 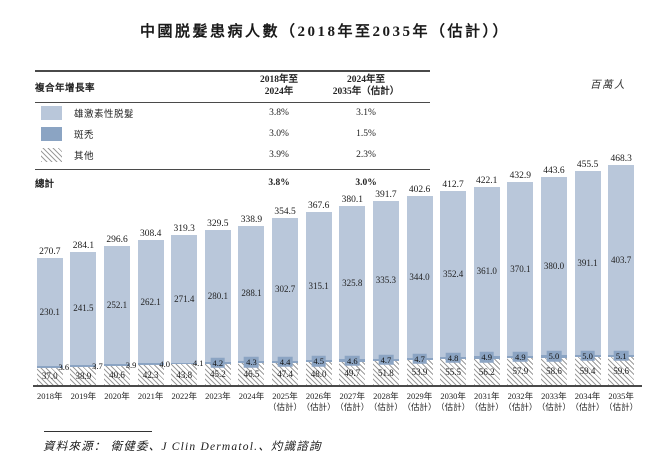 I want to click on cagr-value: 1.5%, so click(x=366, y=134).